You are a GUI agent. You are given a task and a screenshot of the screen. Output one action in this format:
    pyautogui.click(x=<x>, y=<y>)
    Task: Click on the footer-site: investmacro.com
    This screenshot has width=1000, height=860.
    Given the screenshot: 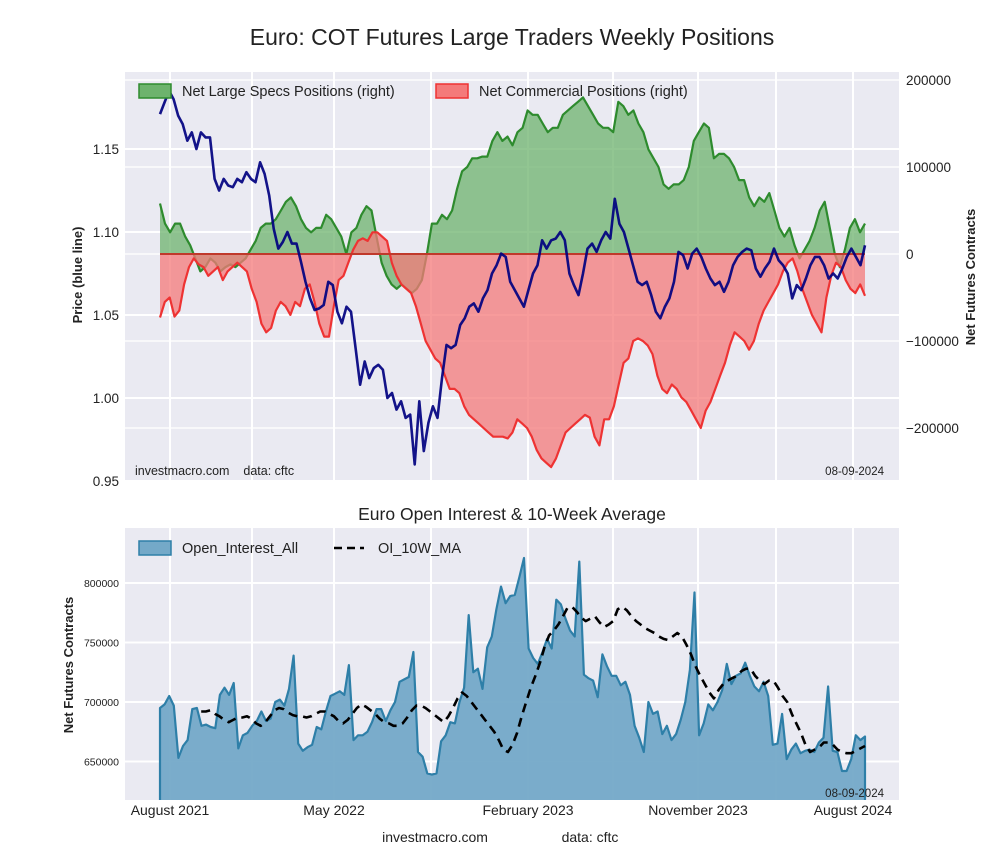 What is the action you would take?
    pyautogui.click(x=435, y=837)
    